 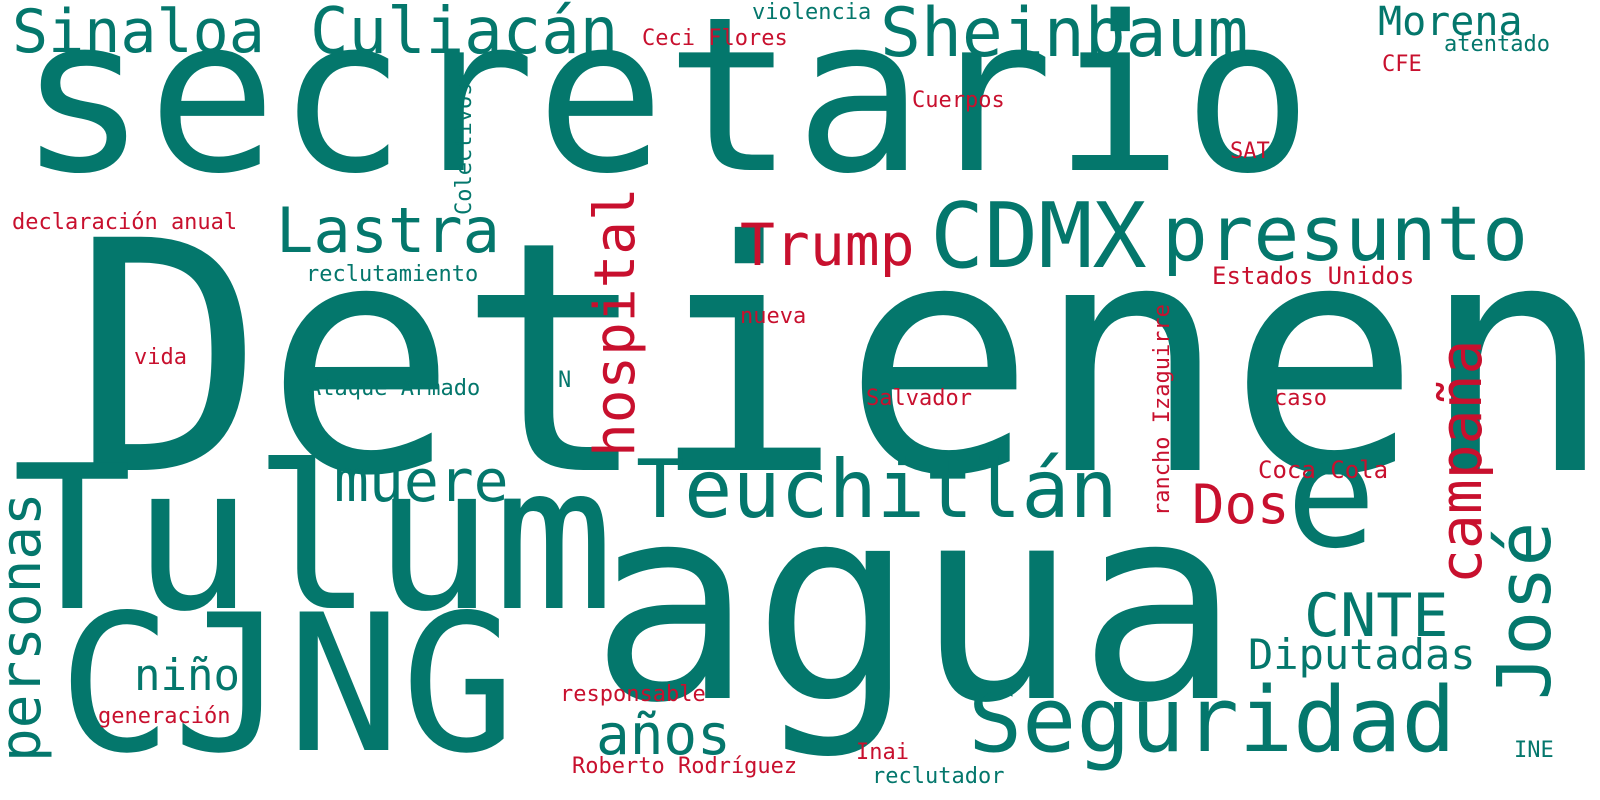 I want to click on word-violencia: violencia, so click(x=812, y=12).